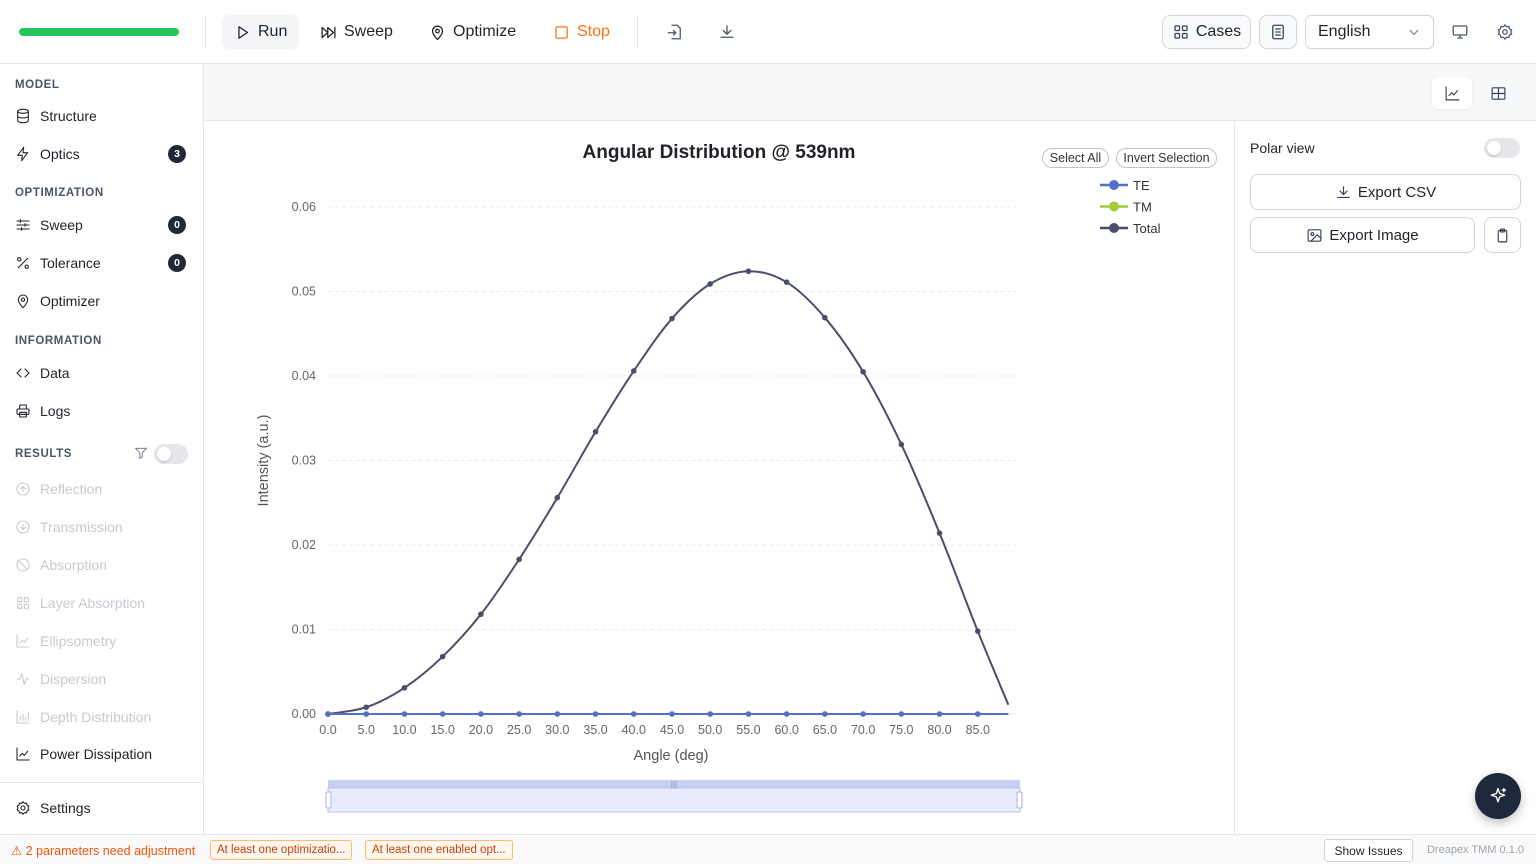 The width and height of the screenshot is (1536, 864). I want to click on settings-button, so click(1505, 32).